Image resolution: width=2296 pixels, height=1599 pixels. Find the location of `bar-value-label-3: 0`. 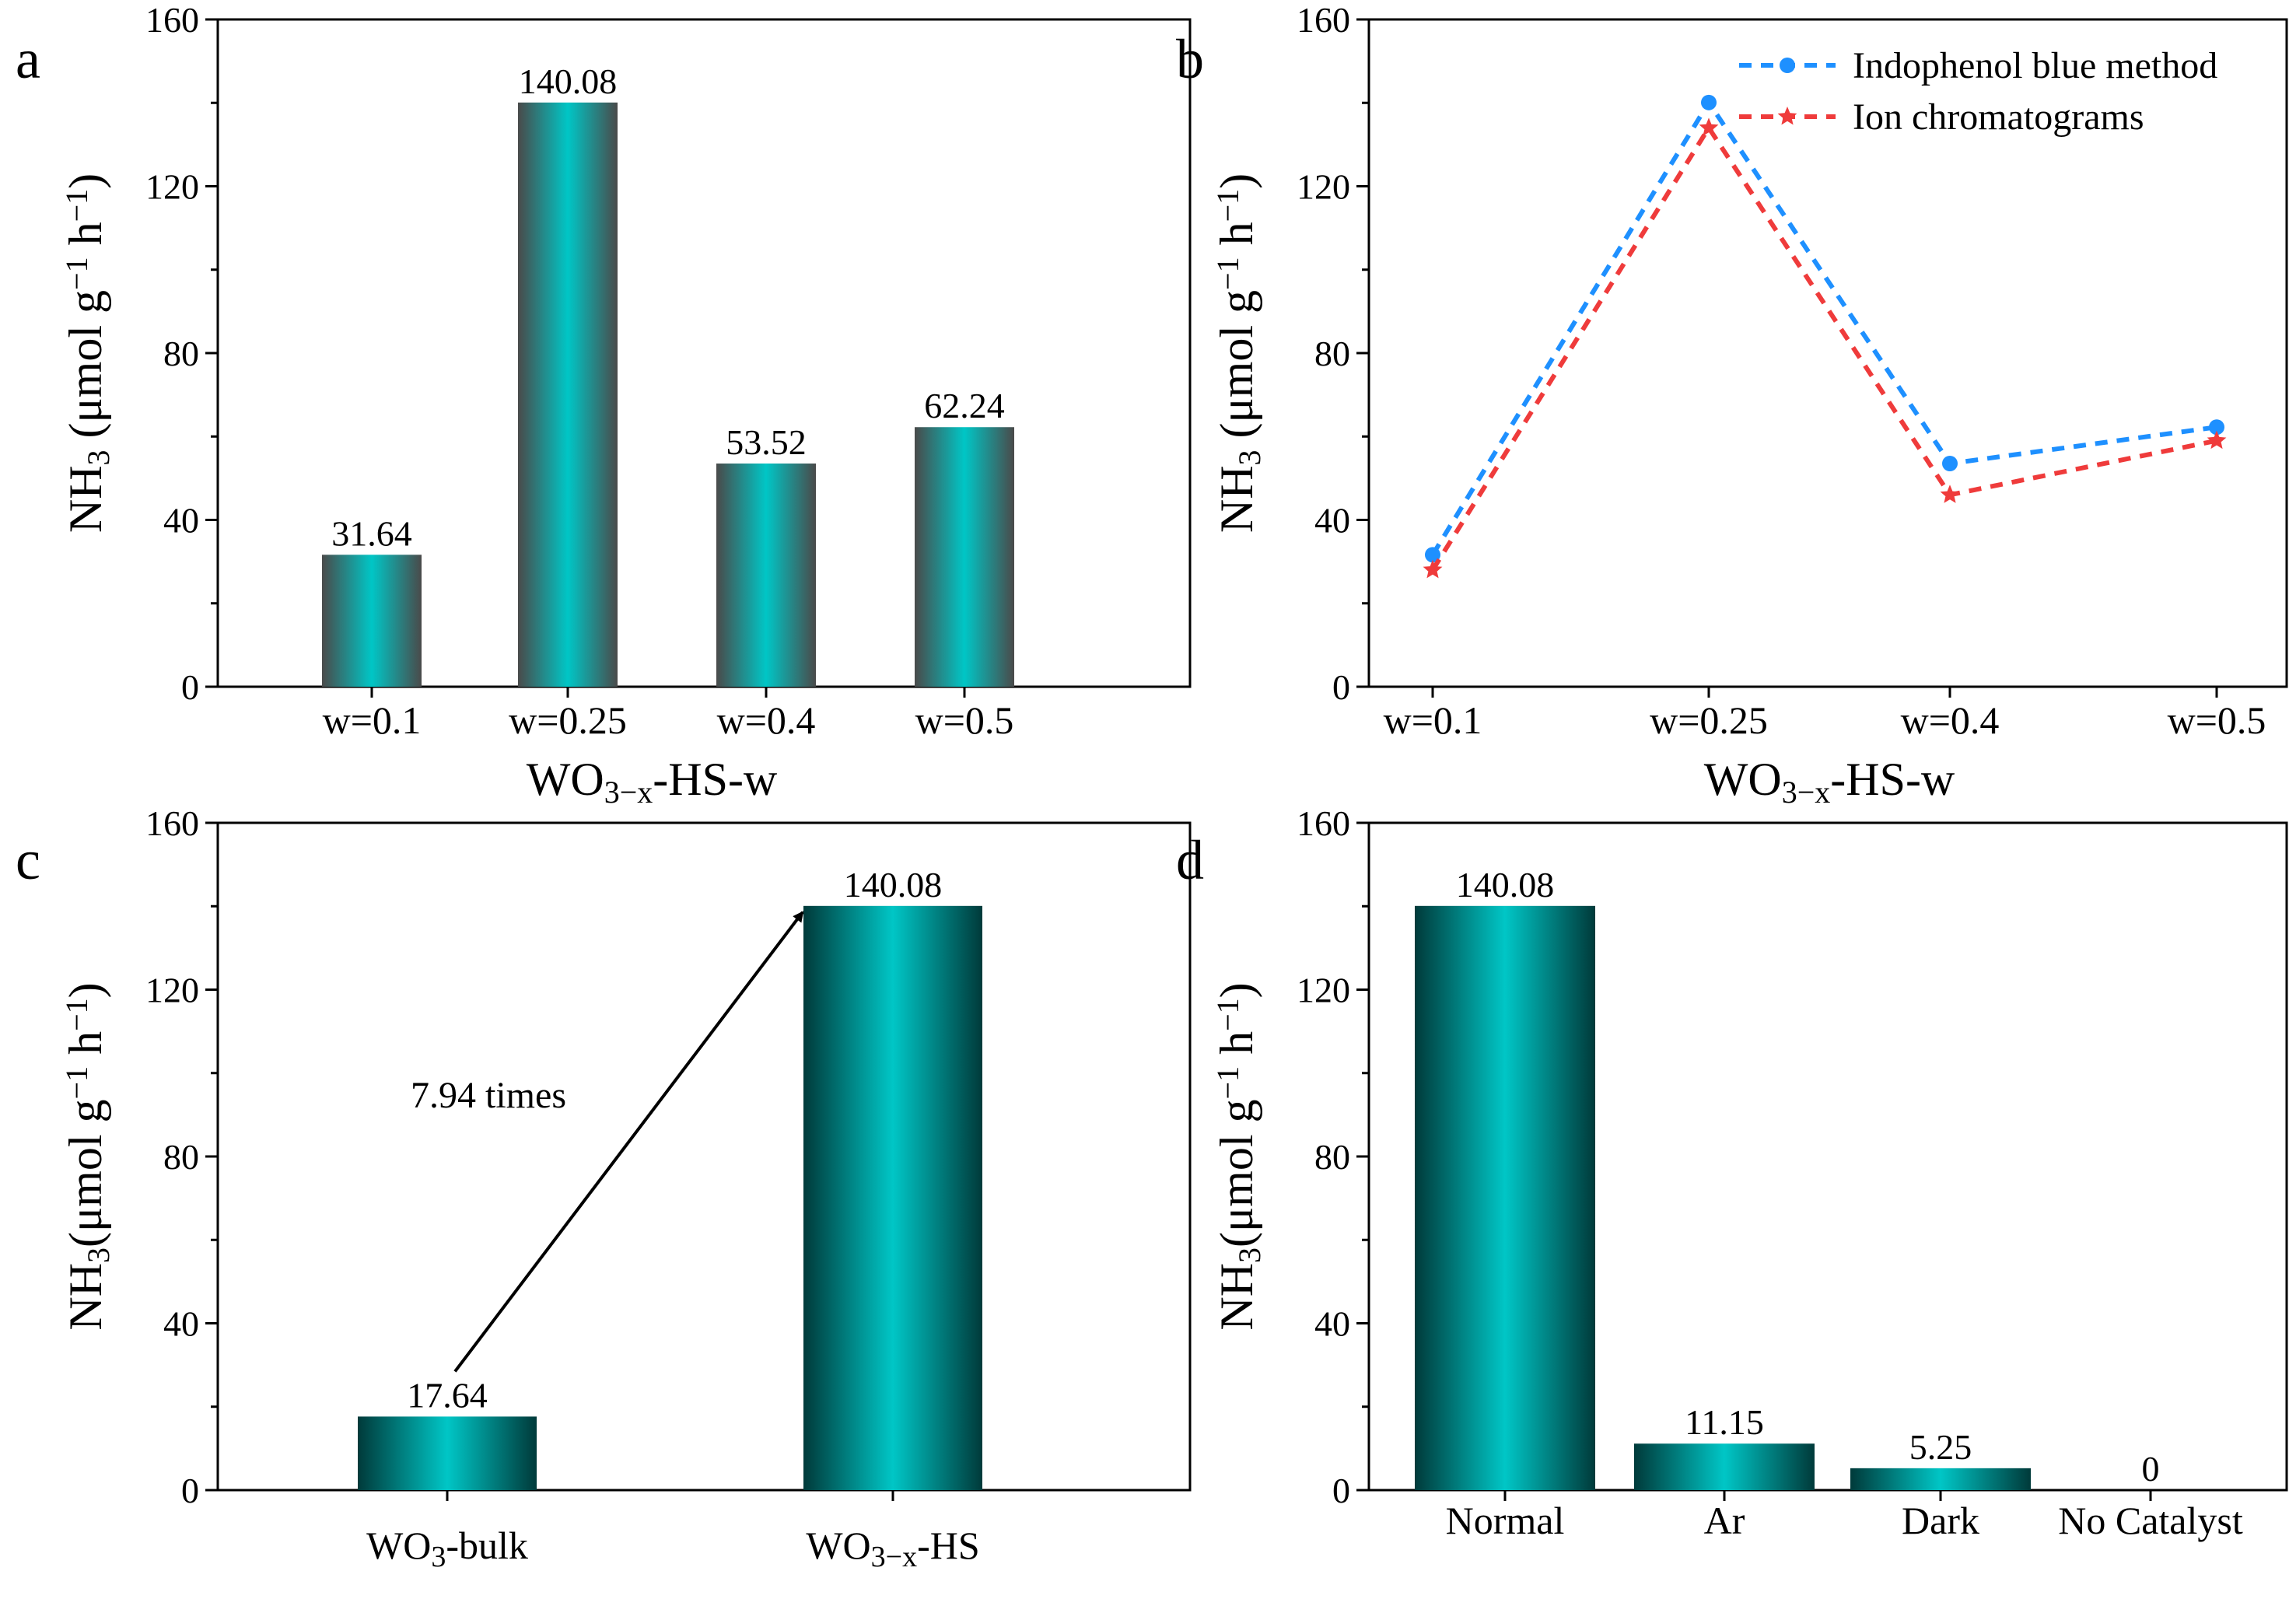

bar-value-label-3: 0 is located at coordinates (2151, 1469).